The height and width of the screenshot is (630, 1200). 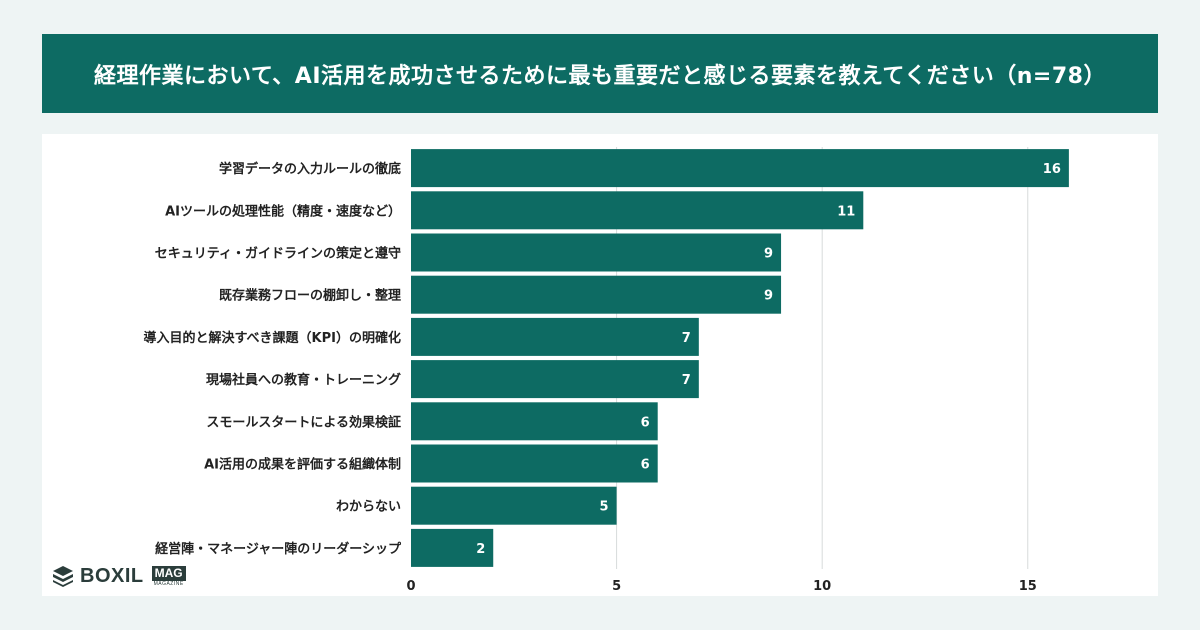 I want to click on logo-badge: MAG MAGAZINE, so click(x=168, y=576).